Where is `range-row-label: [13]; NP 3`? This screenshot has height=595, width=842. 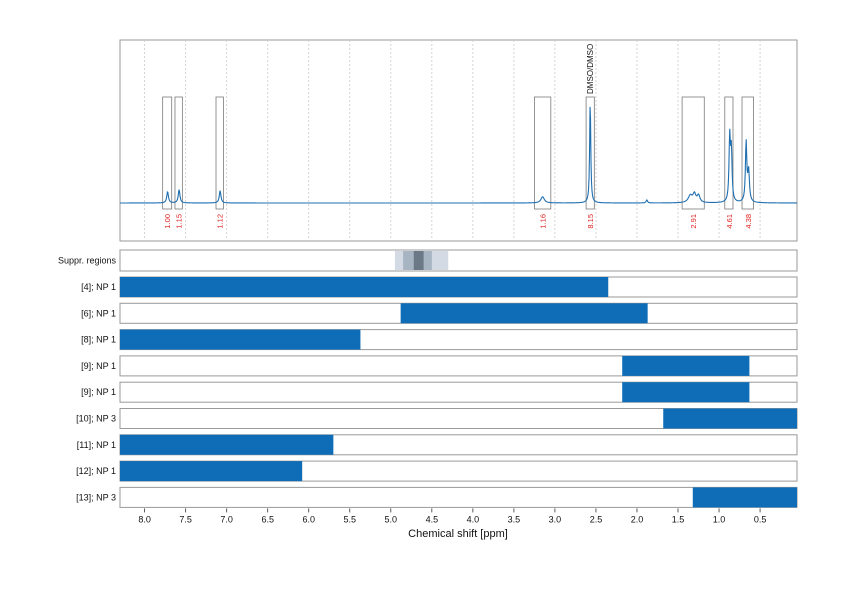
range-row-label: [13]; NP 3 is located at coordinates (96, 497).